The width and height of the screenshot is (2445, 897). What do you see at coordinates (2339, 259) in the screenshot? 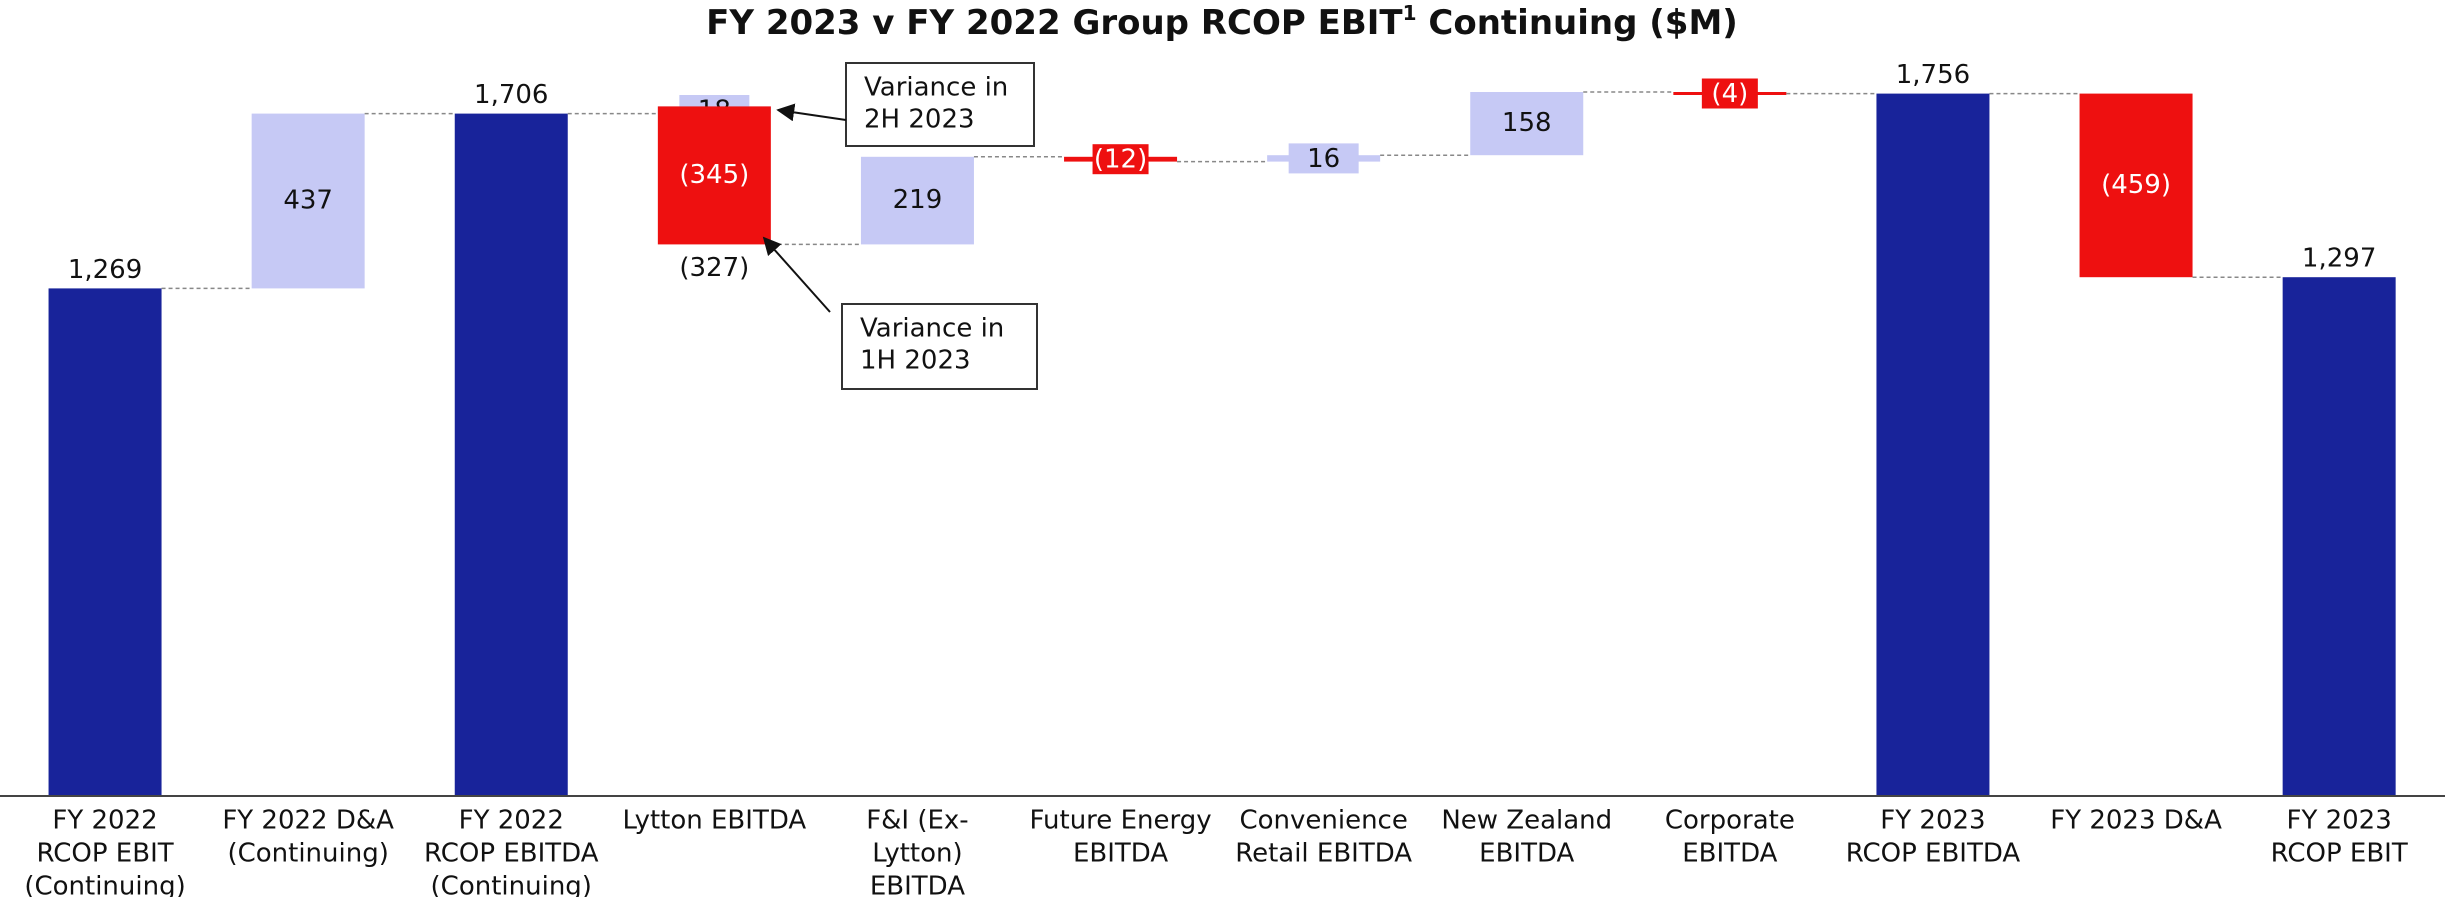
I see `value-label: 1,297` at bounding box center [2339, 259].